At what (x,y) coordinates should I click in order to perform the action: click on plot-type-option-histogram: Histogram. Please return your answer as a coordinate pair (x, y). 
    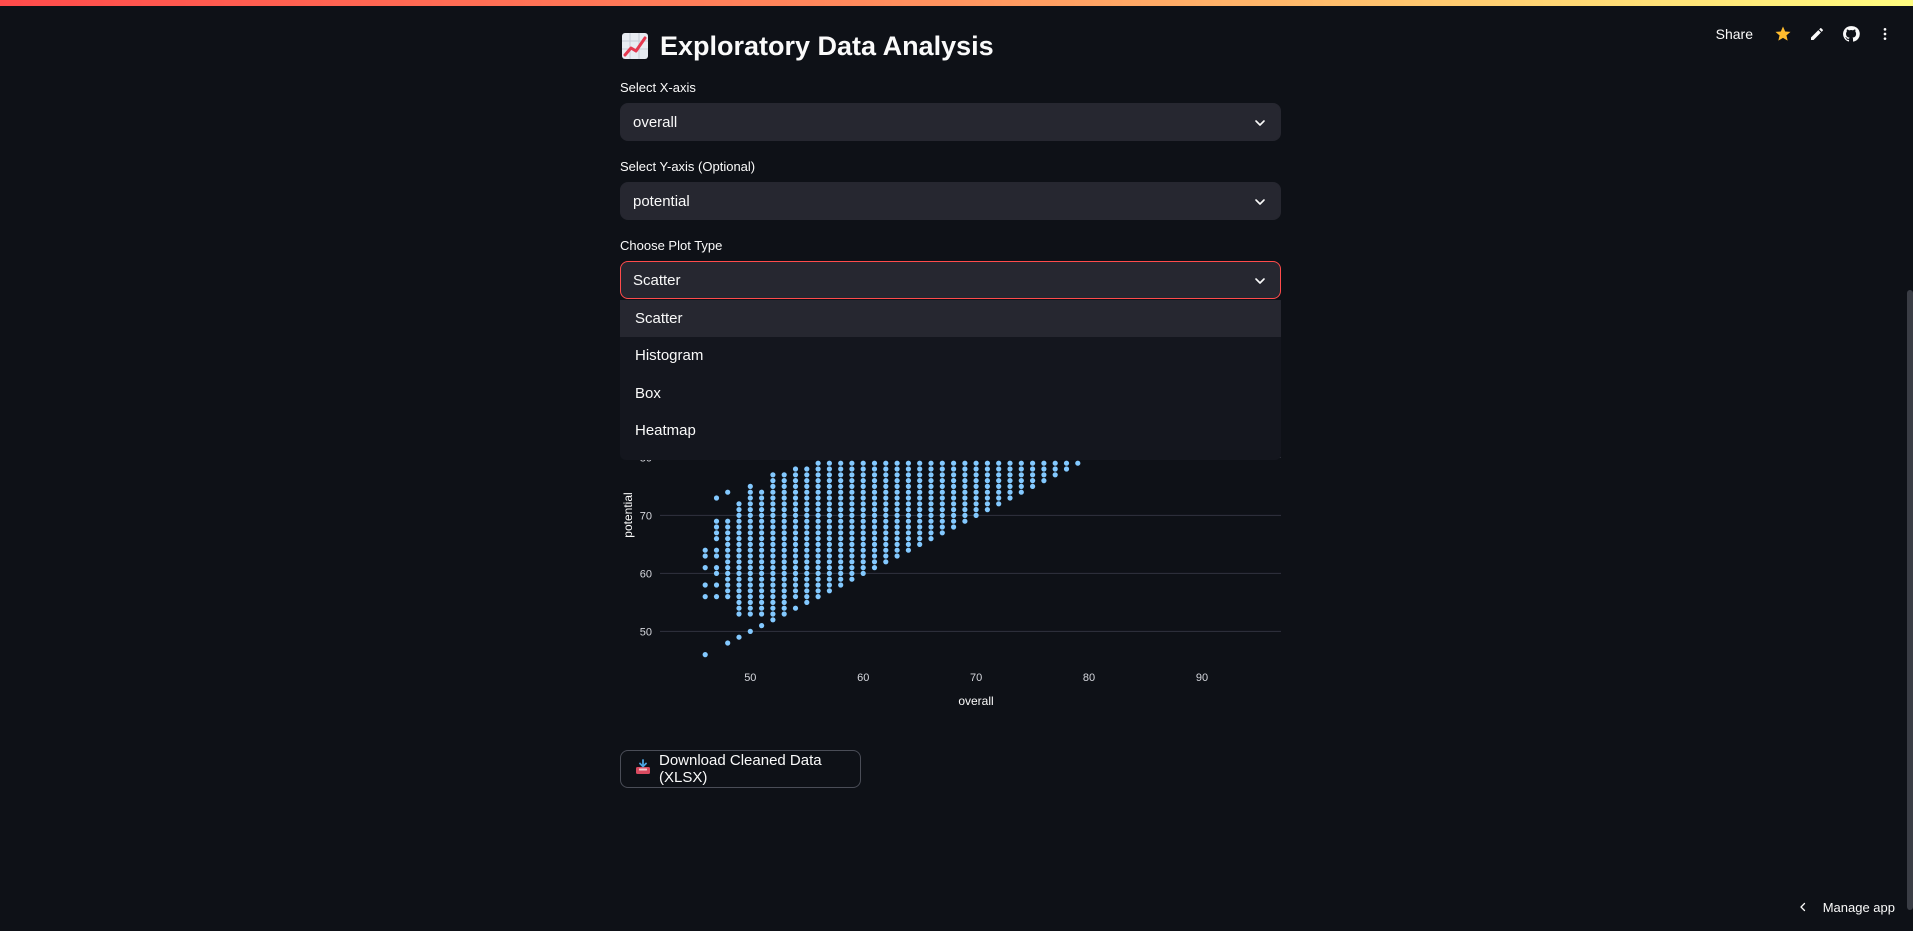
    Looking at the image, I should click on (669, 355).